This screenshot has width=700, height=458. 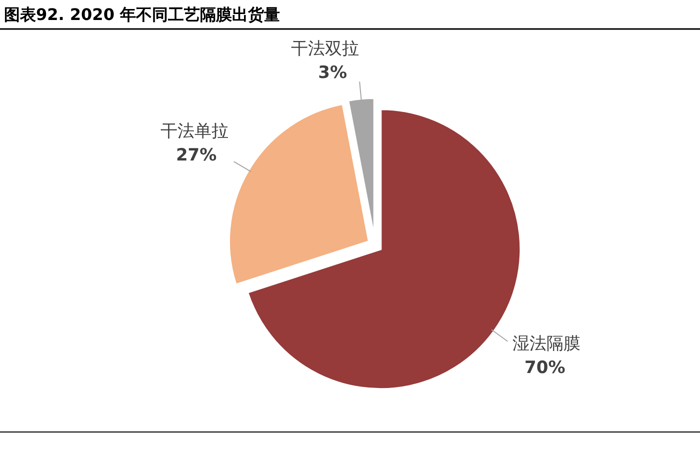 I want to click on data-label: 70%, so click(x=545, y=368).